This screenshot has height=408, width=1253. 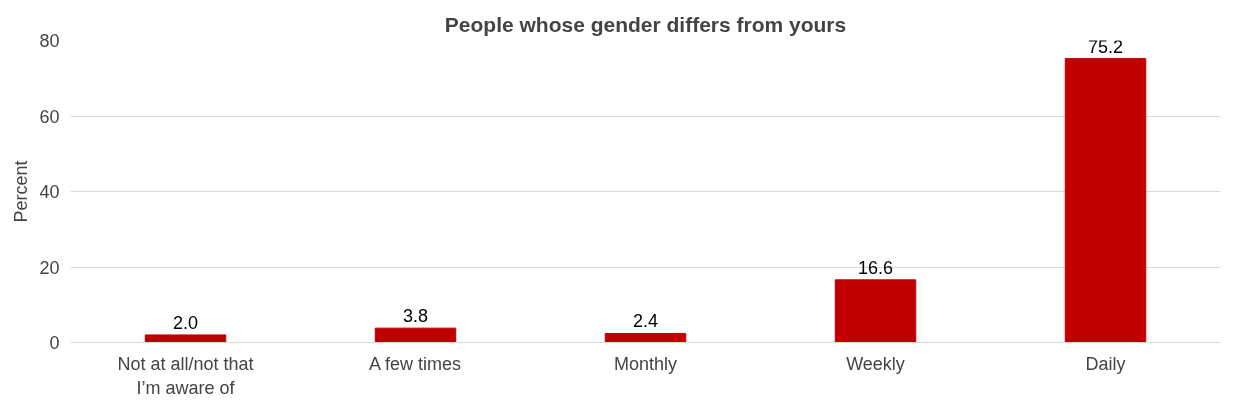 What do you see at coordinates (49, 41) in the screenshot?
I see `y-tick-label: 80` at bounding box center [49, 41].